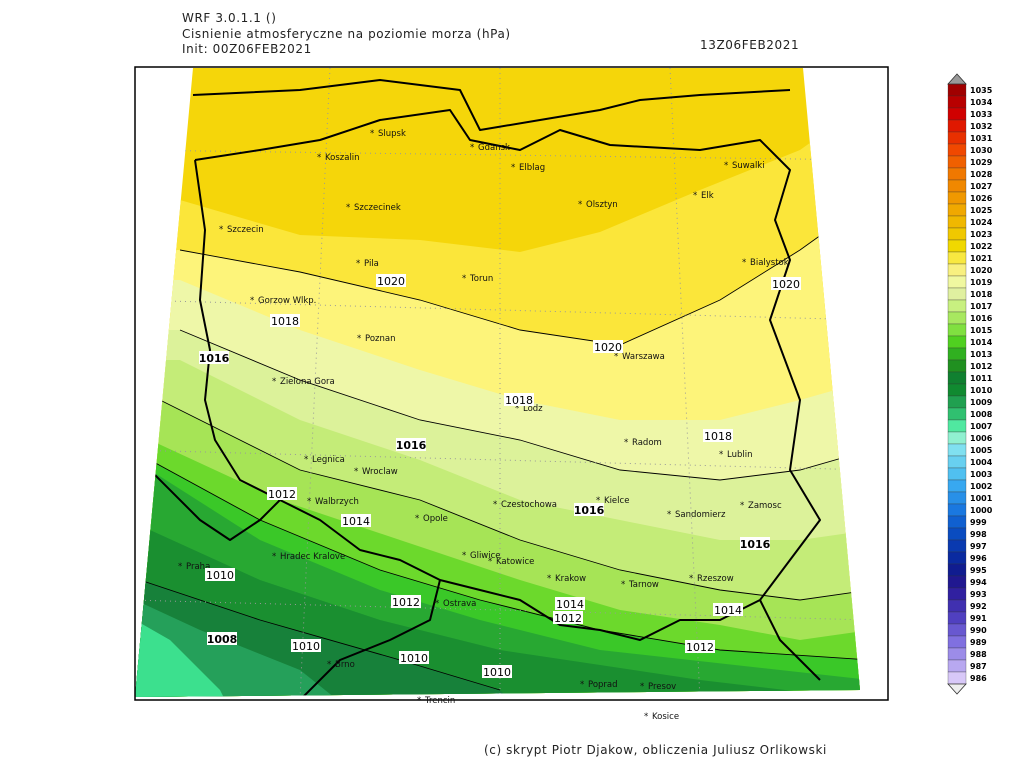  I want to click on city-label: Presov, so click(662, 687).